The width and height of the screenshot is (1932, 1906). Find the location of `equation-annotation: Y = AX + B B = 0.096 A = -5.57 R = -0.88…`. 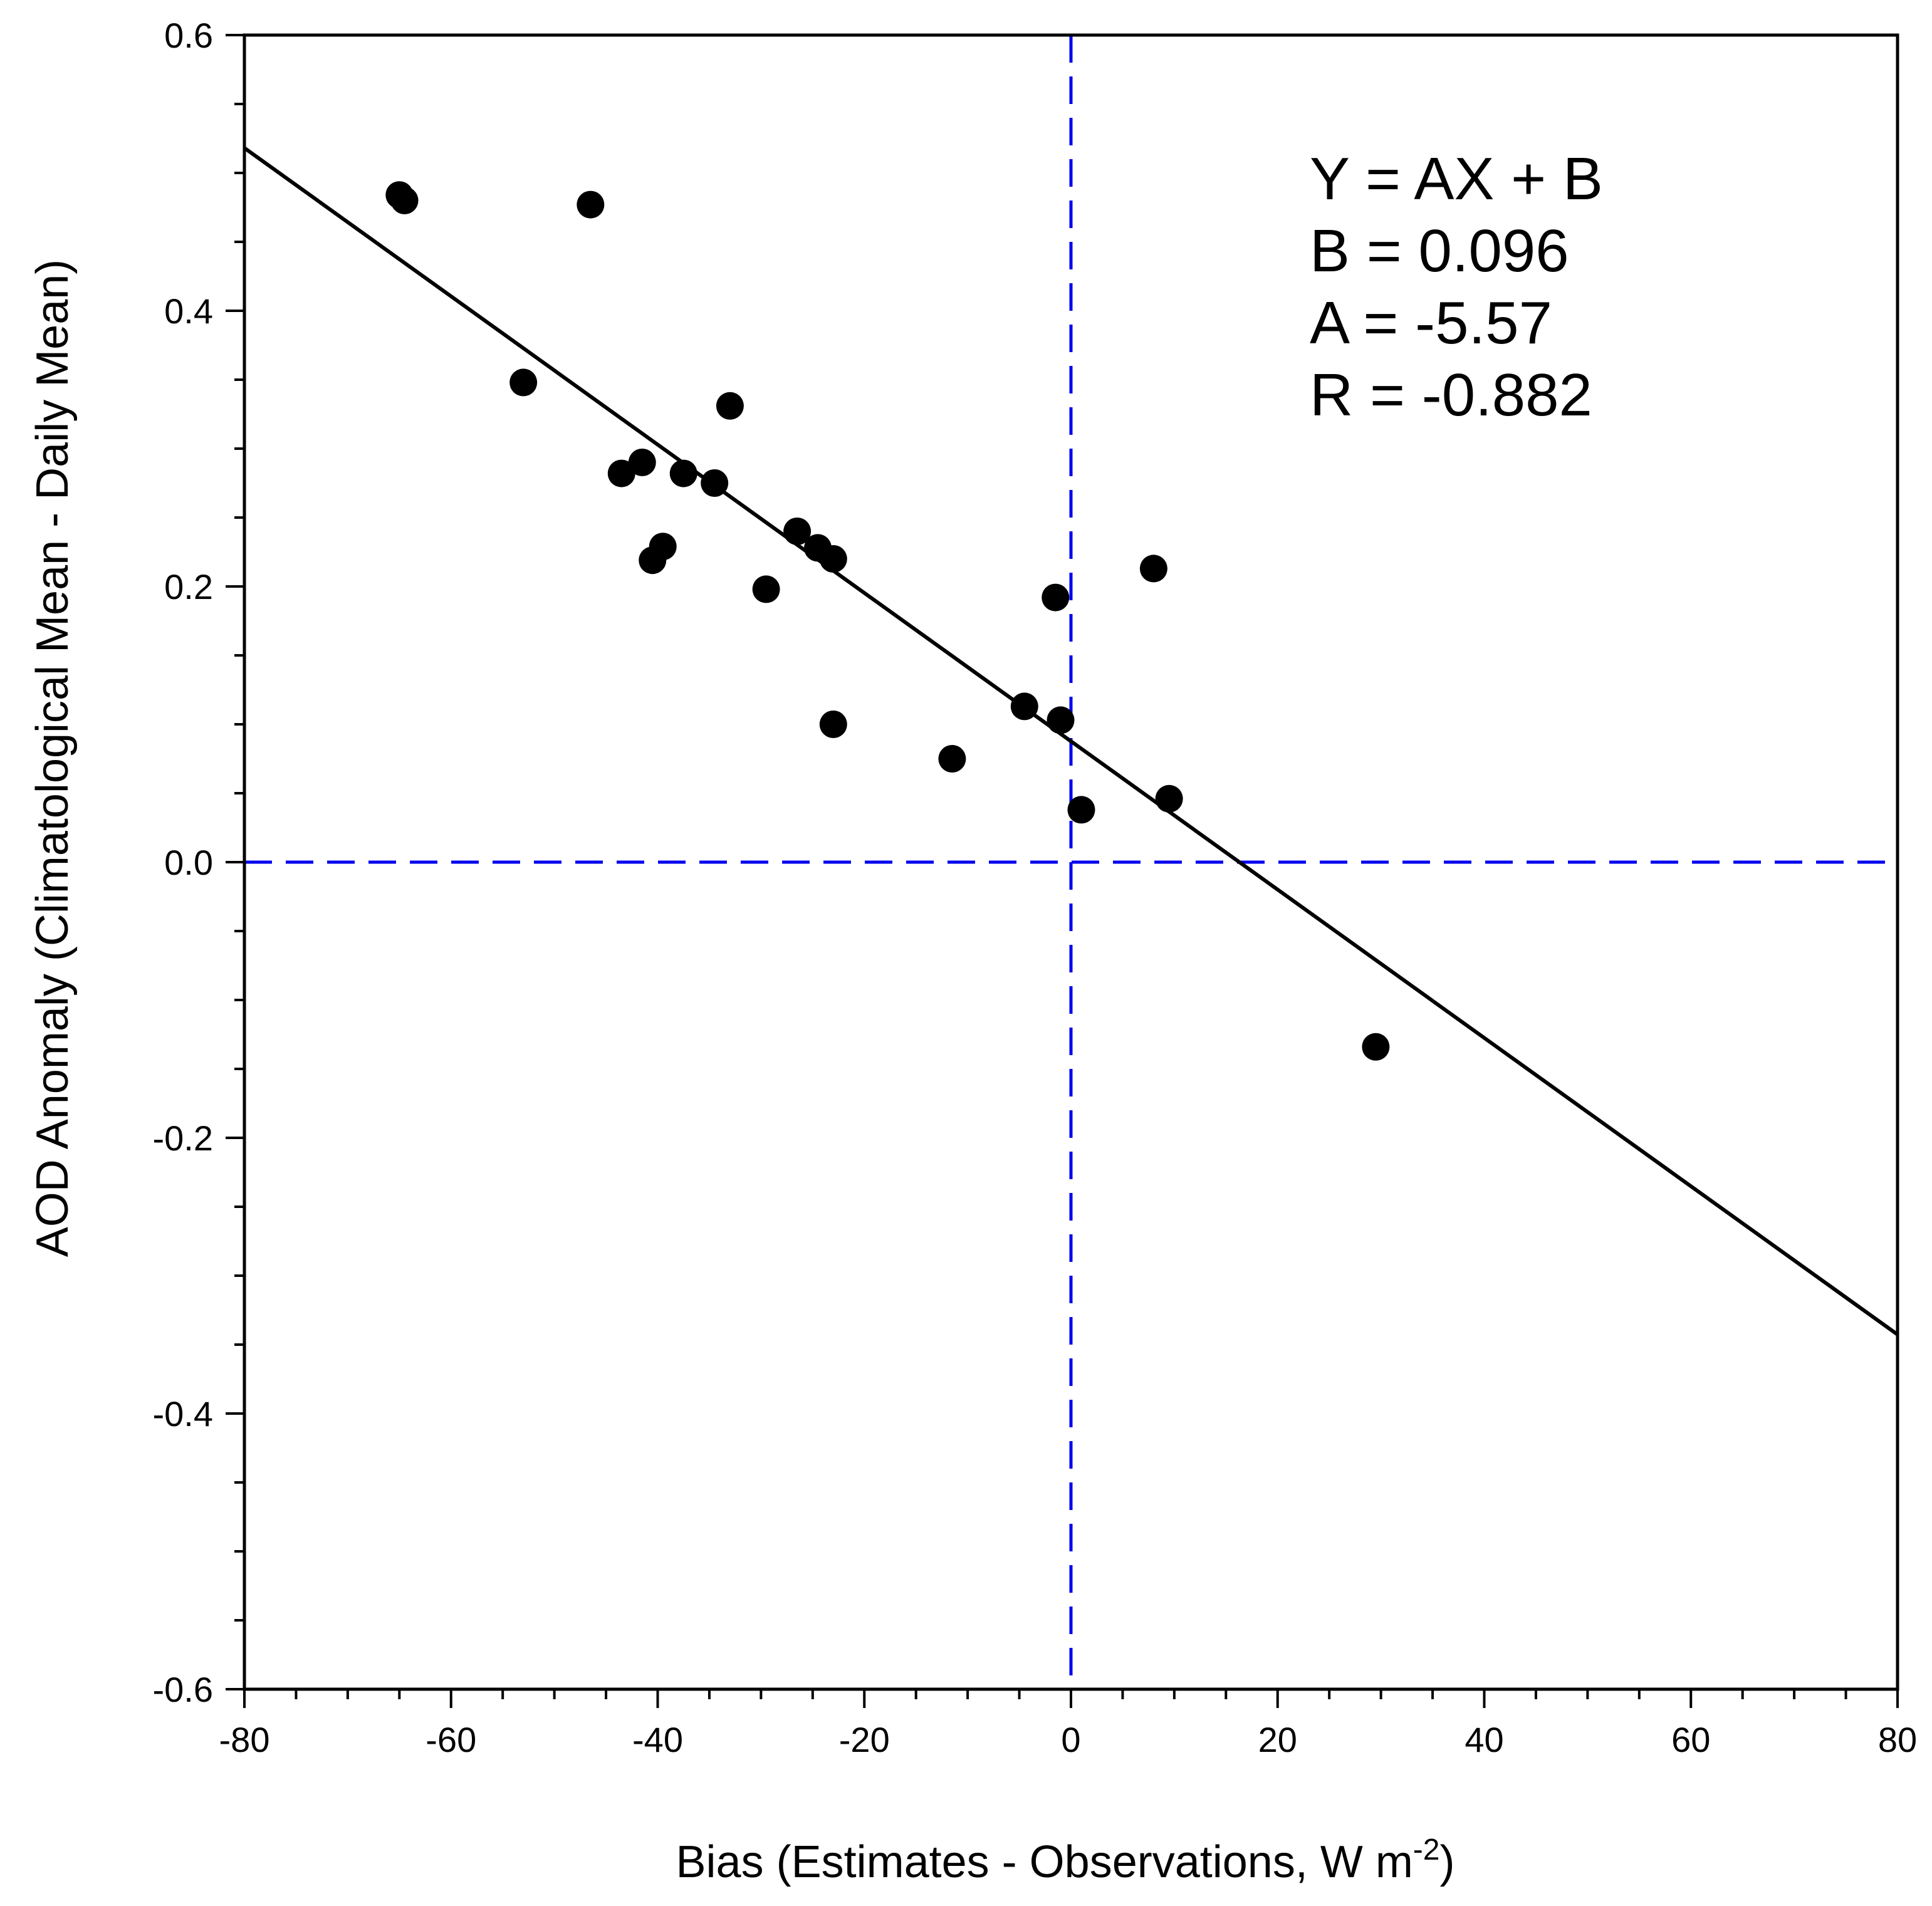

equation-annotation: Y = AX + B B = 0.096 A = -5.57 R = -0.88… is located at coordinates (1456, 287).